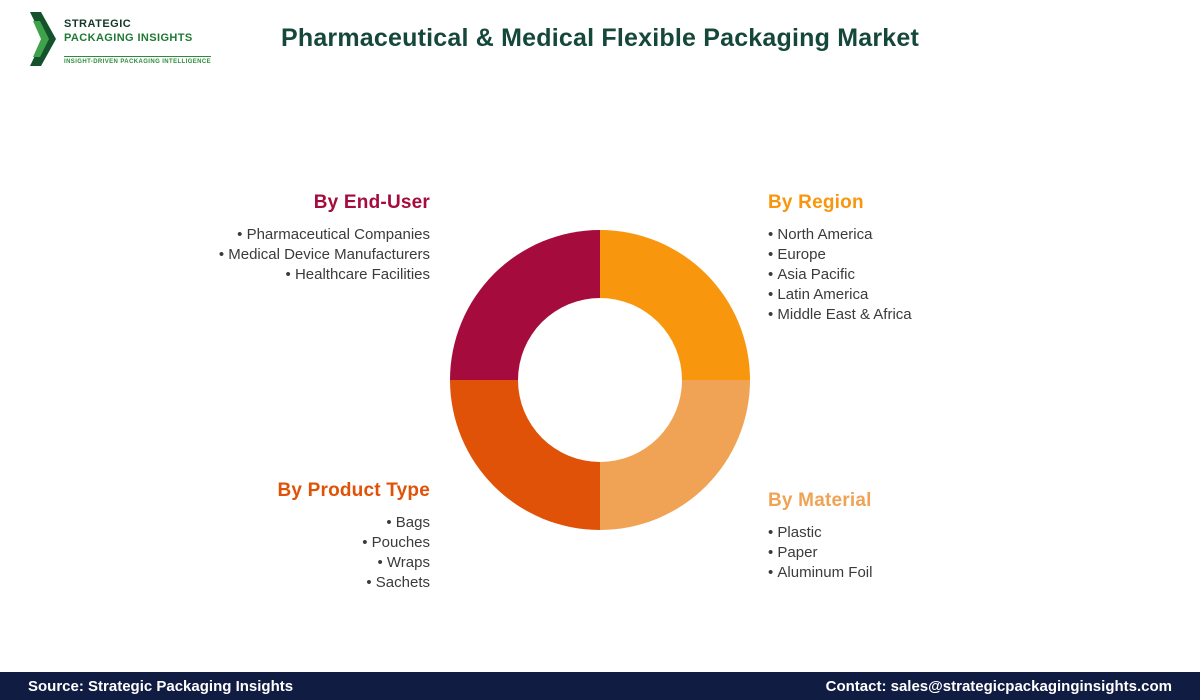  What do you see at coordinates (933, 295) in the screenshot?
I see `list-item: Latin America` at bounding box center [933, 295].